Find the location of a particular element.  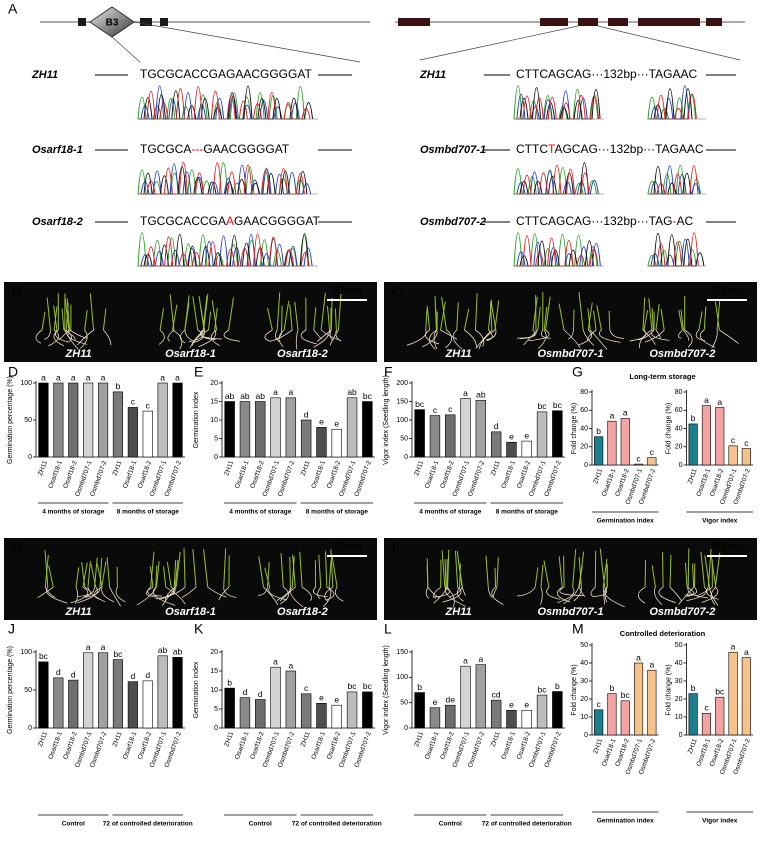

scale-label: 50mm is located at coordinates (727, 291).